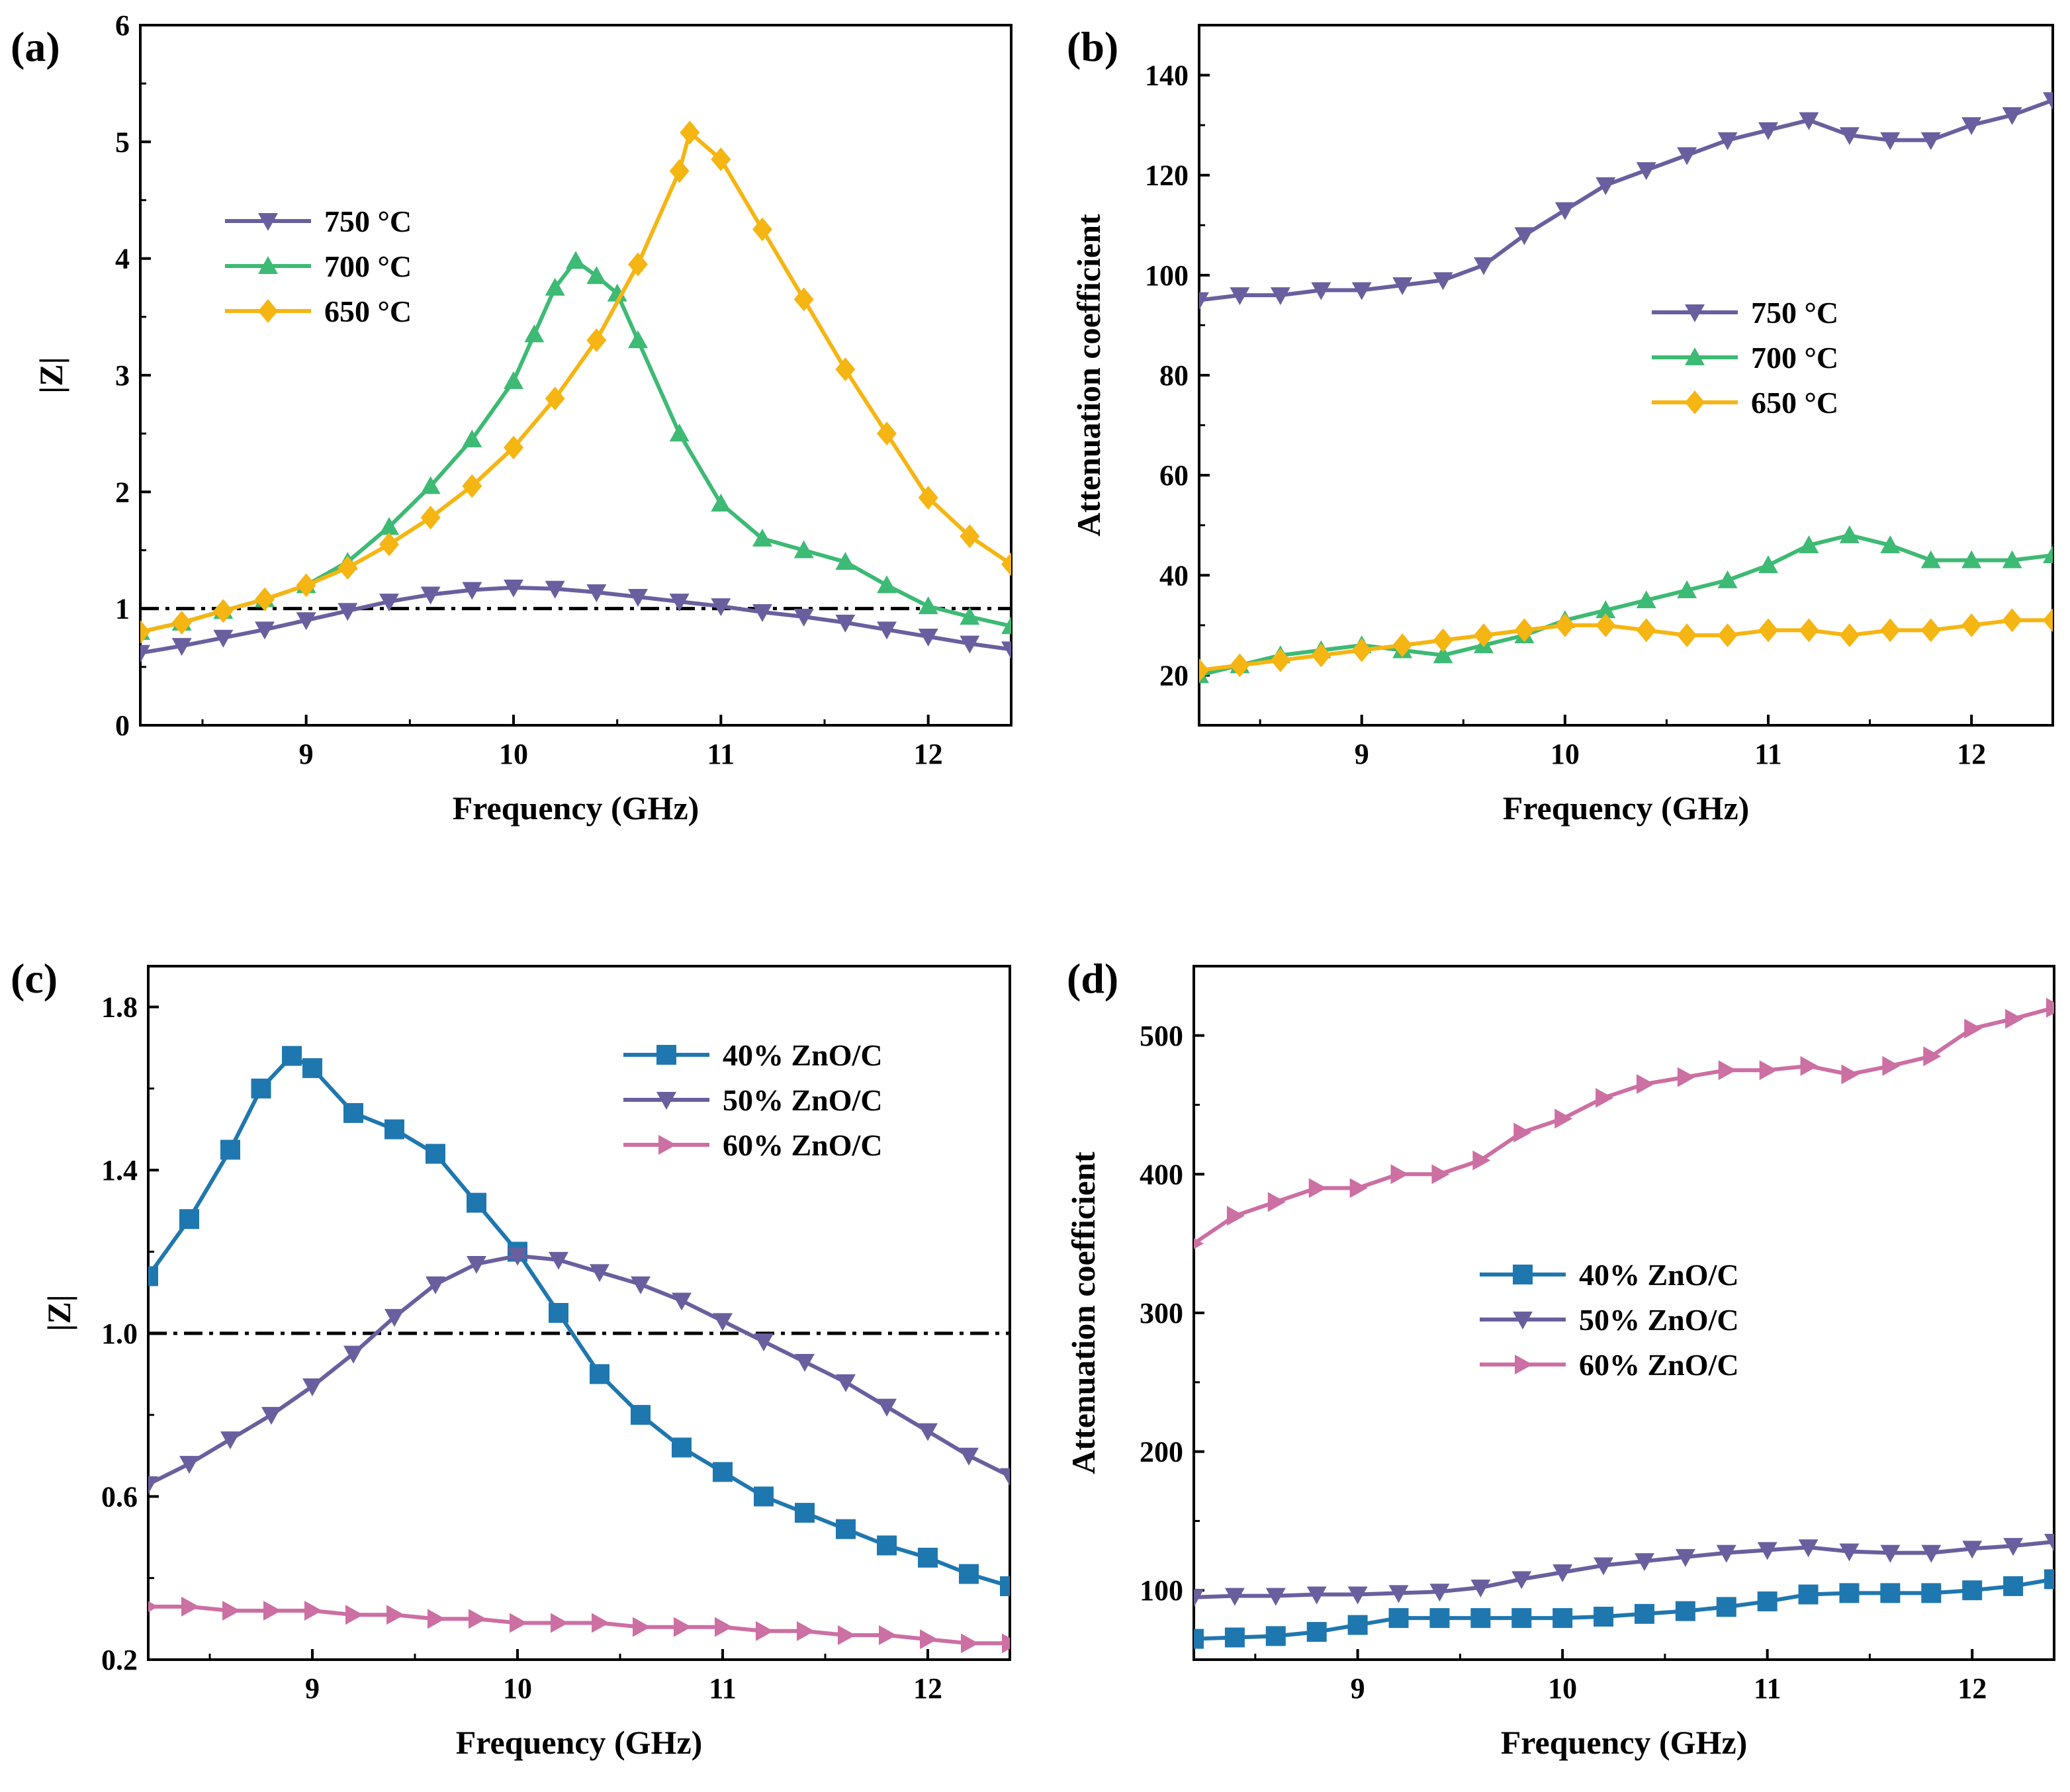 This screenshot has height=1792, width=2070. What do you see at coordinates (119, 1170) in the screenshot?
I see `y-tick-label: 1.4` at bounding box center [119, 1170].